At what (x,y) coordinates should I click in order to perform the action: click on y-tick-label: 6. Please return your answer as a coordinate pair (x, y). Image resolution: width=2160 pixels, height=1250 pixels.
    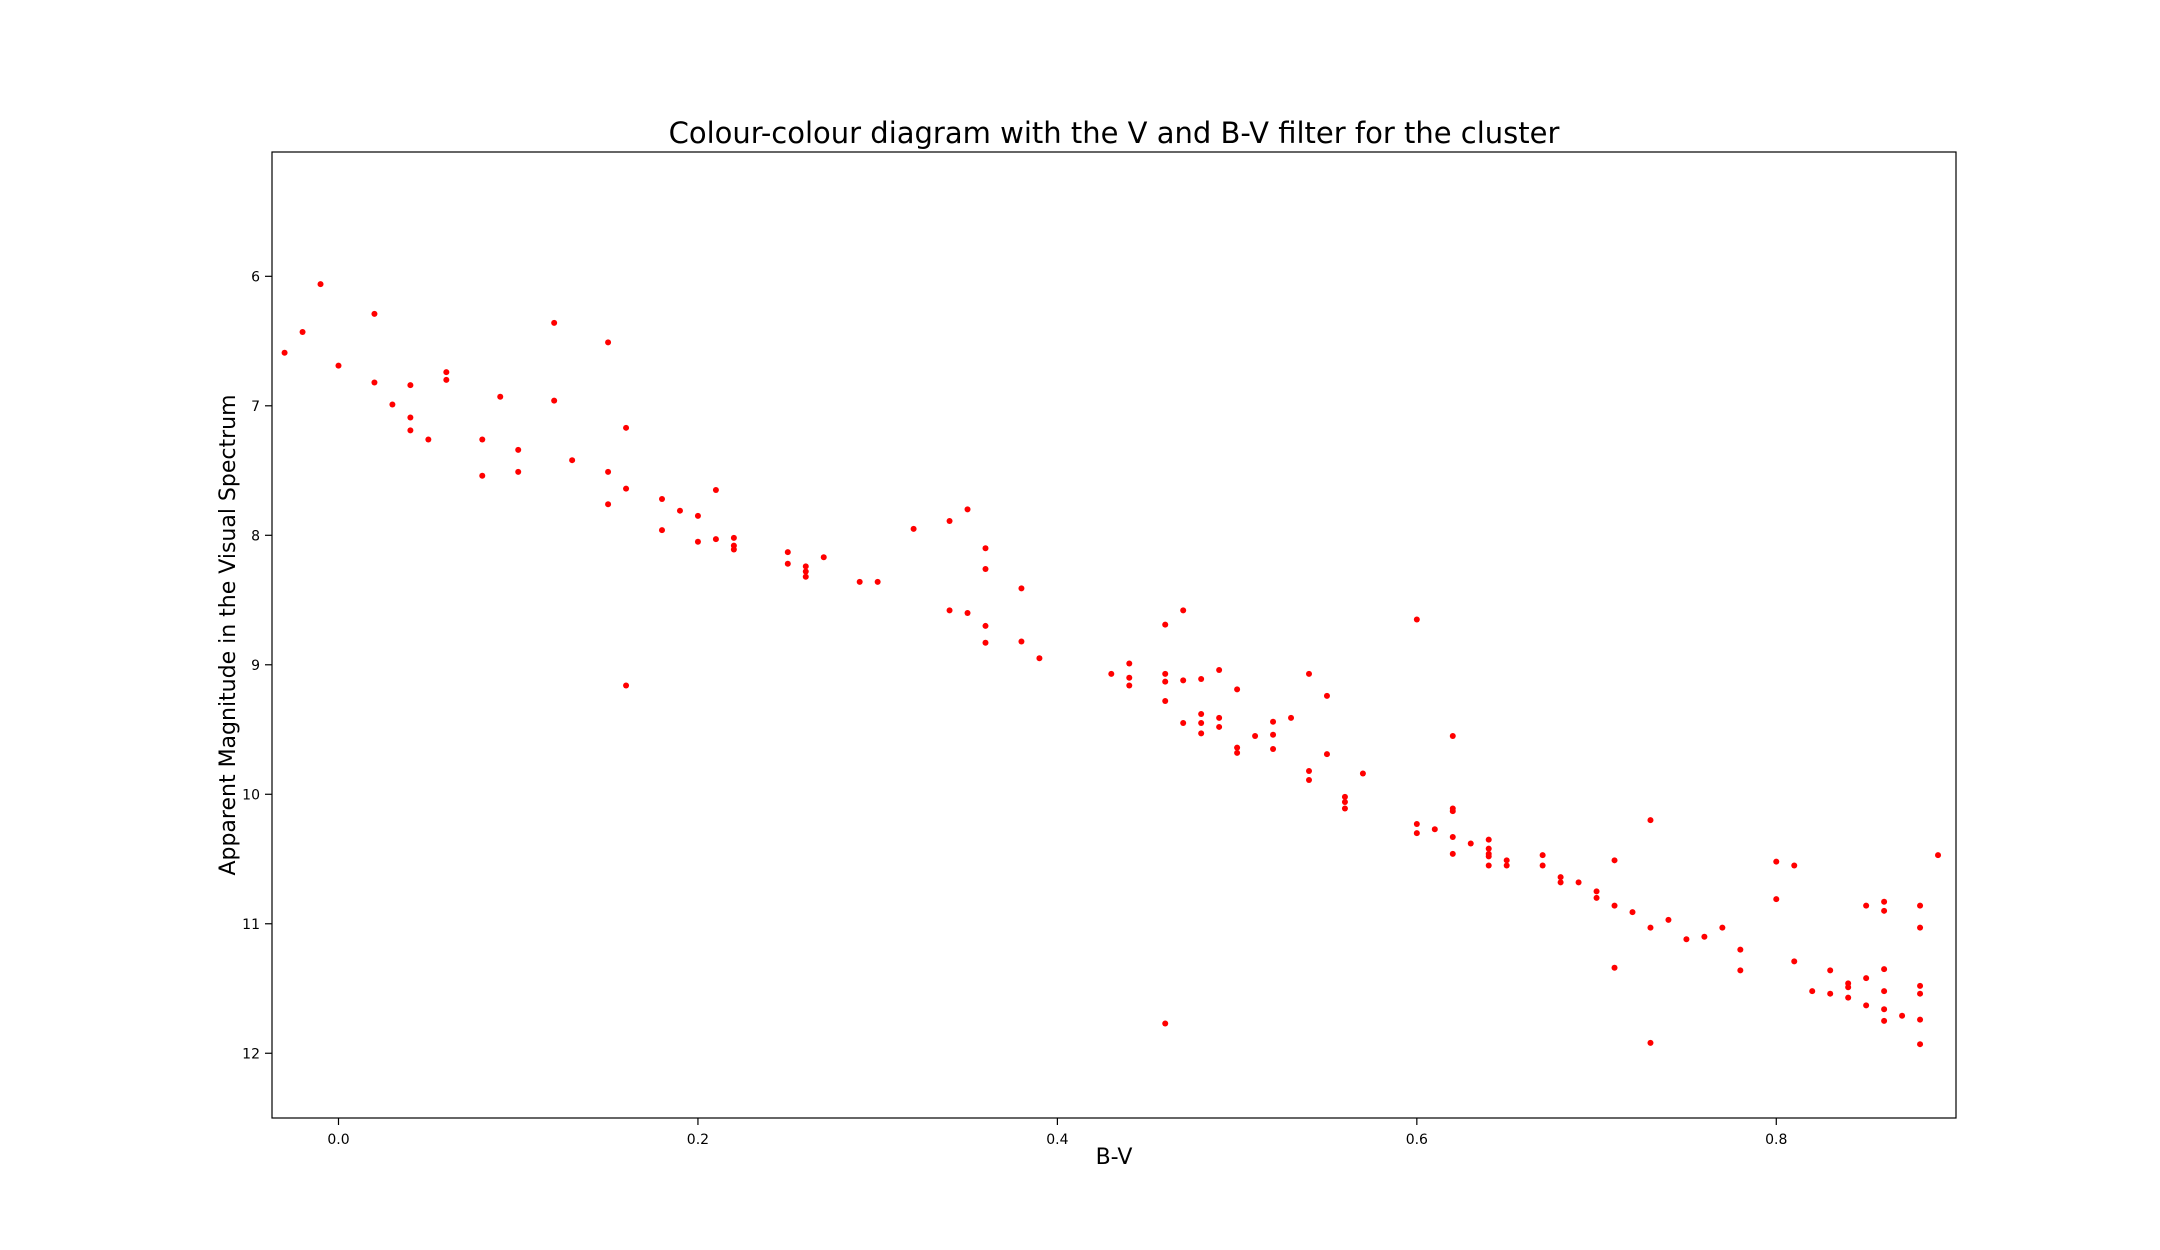
    Looking at the image, I should click on (255, 277).